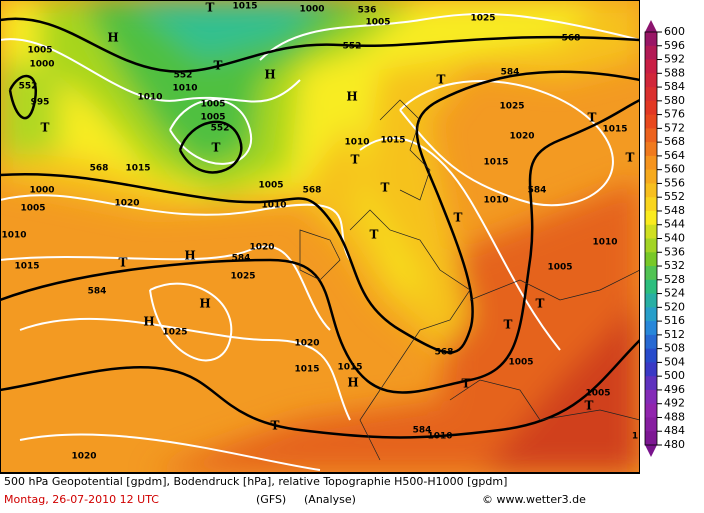 This screenshot has width=704, height=513. I want to click on colorbar-label: 508, so click(674, 348).